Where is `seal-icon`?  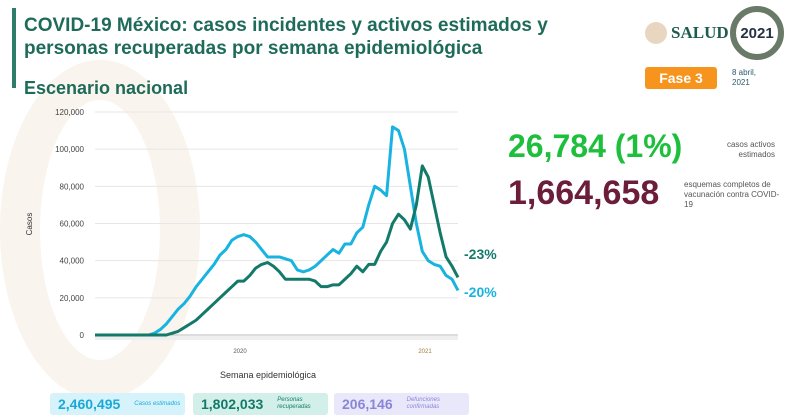 seal-icon is located at coordinates (656, 33).